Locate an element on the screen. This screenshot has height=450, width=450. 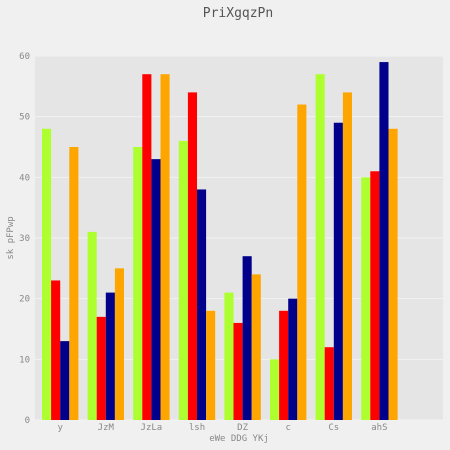
y-tick-labels: 0 10 20 30 40 50 60 is located at coordinates (24, 239).